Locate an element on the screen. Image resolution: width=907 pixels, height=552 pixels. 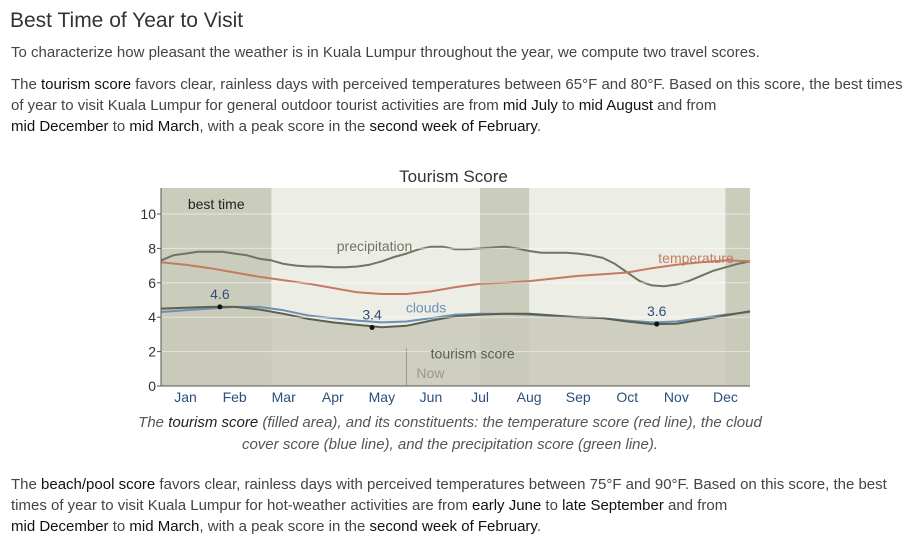
x-tick-label: Mar is located at coordinates (284, 397).